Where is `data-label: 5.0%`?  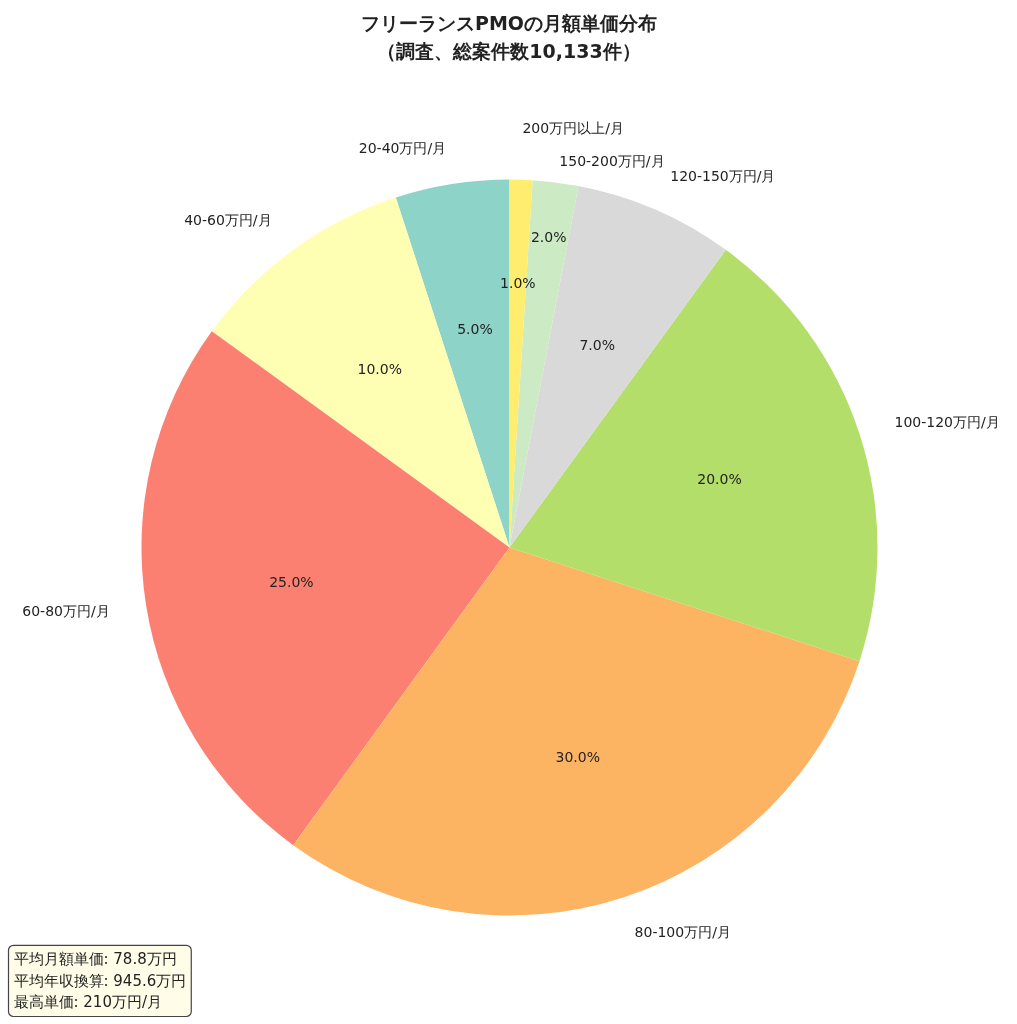
data-label: 5.0% is located at coordinates (475, 329).